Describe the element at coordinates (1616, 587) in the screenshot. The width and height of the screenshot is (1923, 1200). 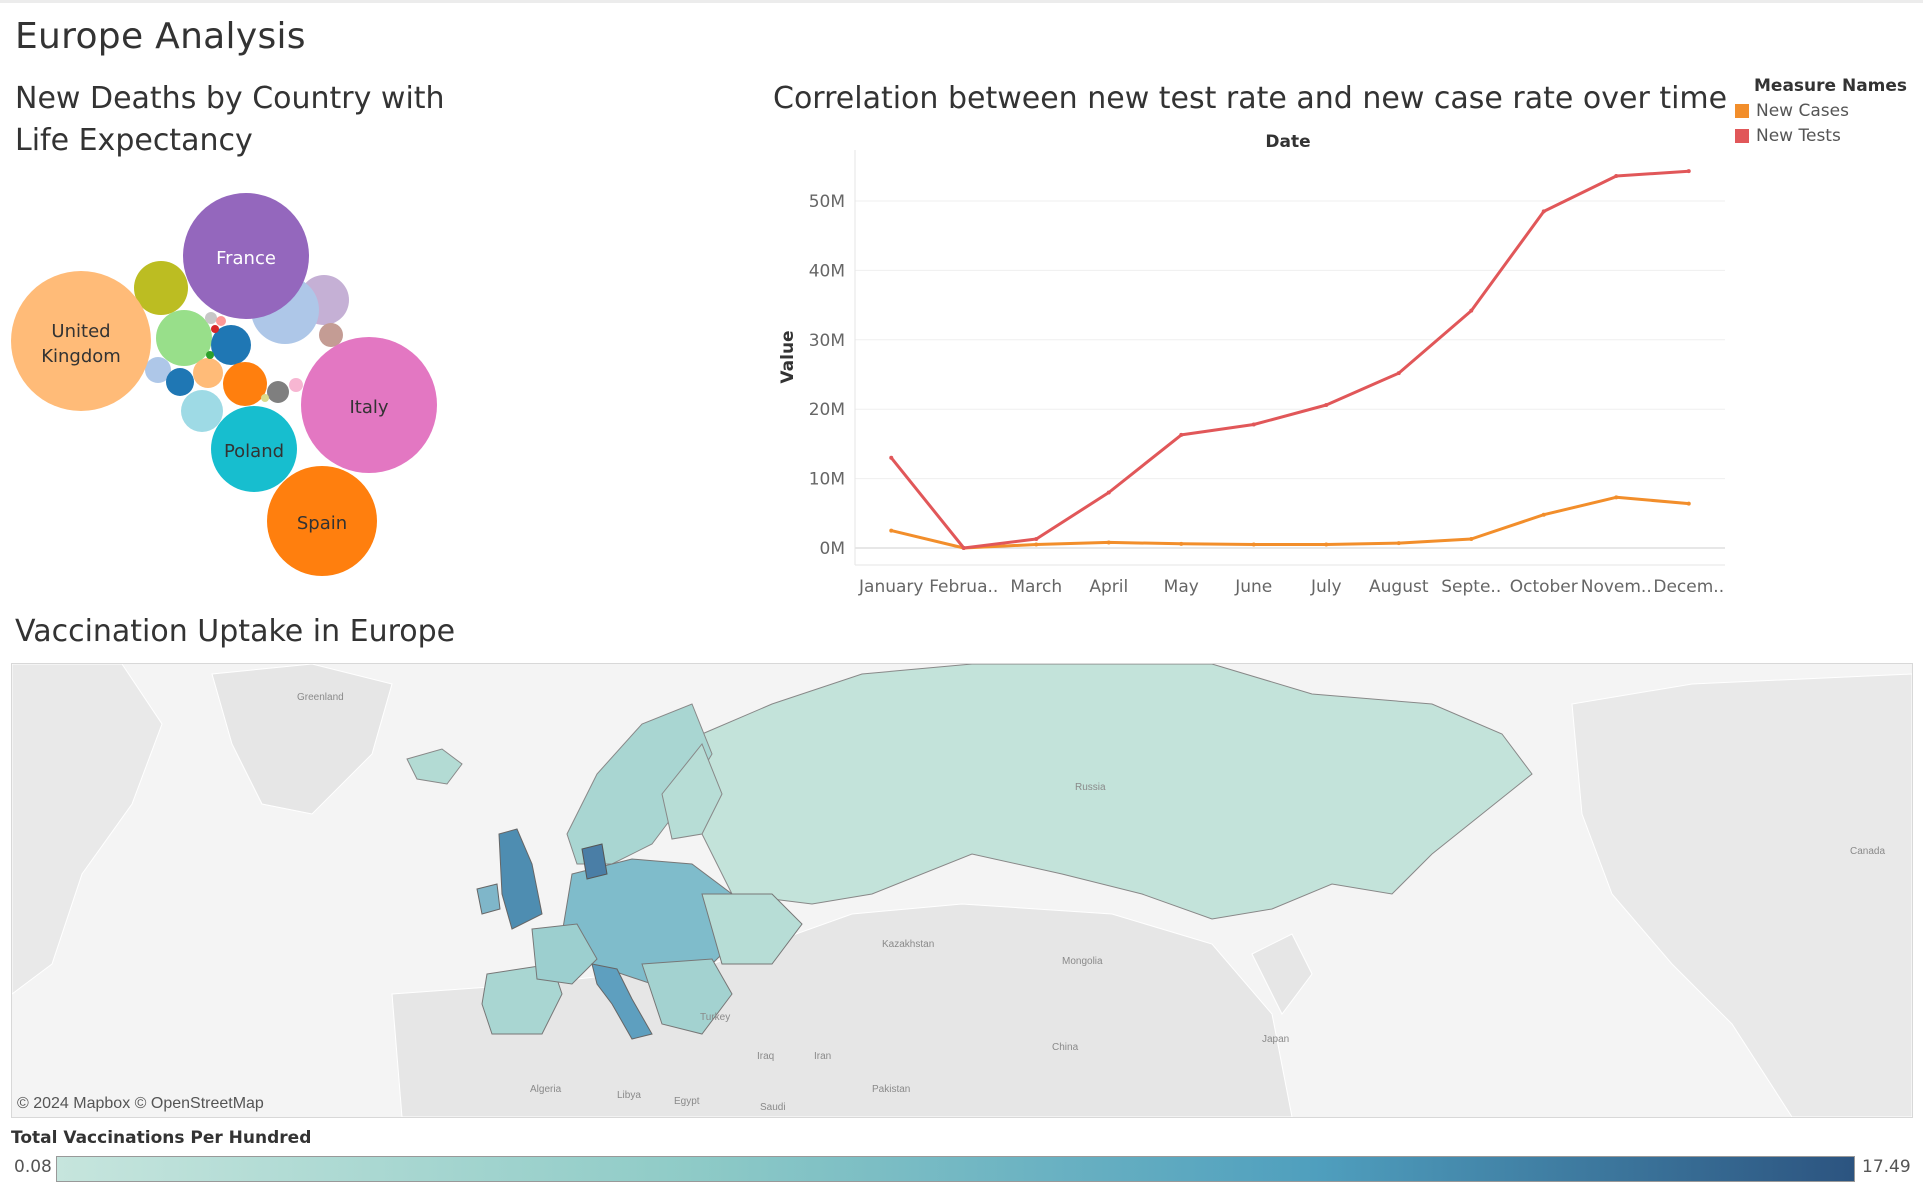
I see `x-tick-label: Novem..` at that location.